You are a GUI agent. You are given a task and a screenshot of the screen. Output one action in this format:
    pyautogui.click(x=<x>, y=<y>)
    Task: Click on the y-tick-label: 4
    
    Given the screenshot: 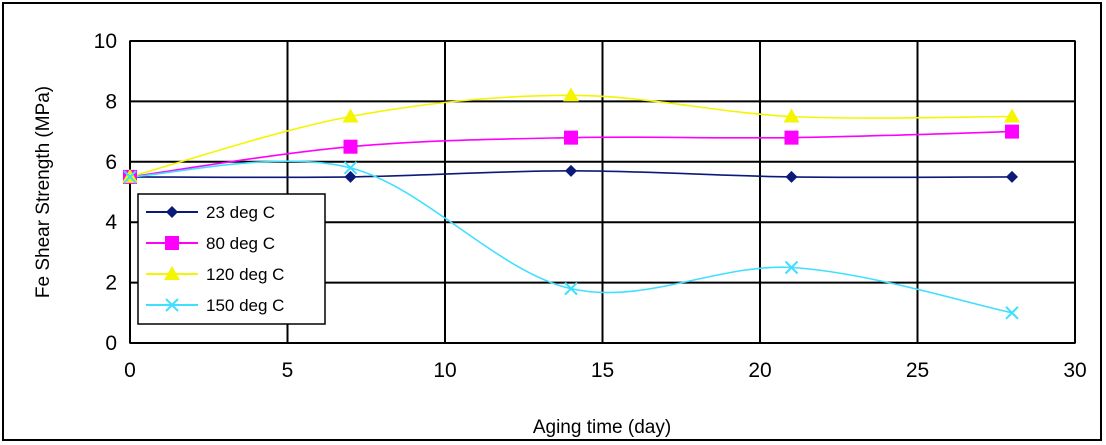 What is the action you would take?
    pyautogui.click(x=111, y=222)
    